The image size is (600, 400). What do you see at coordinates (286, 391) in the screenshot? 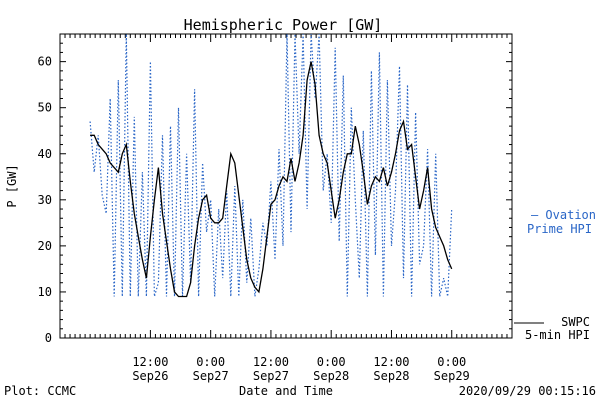
I see `x-axis-label: Date and Time` at bounding box center [286, 391].